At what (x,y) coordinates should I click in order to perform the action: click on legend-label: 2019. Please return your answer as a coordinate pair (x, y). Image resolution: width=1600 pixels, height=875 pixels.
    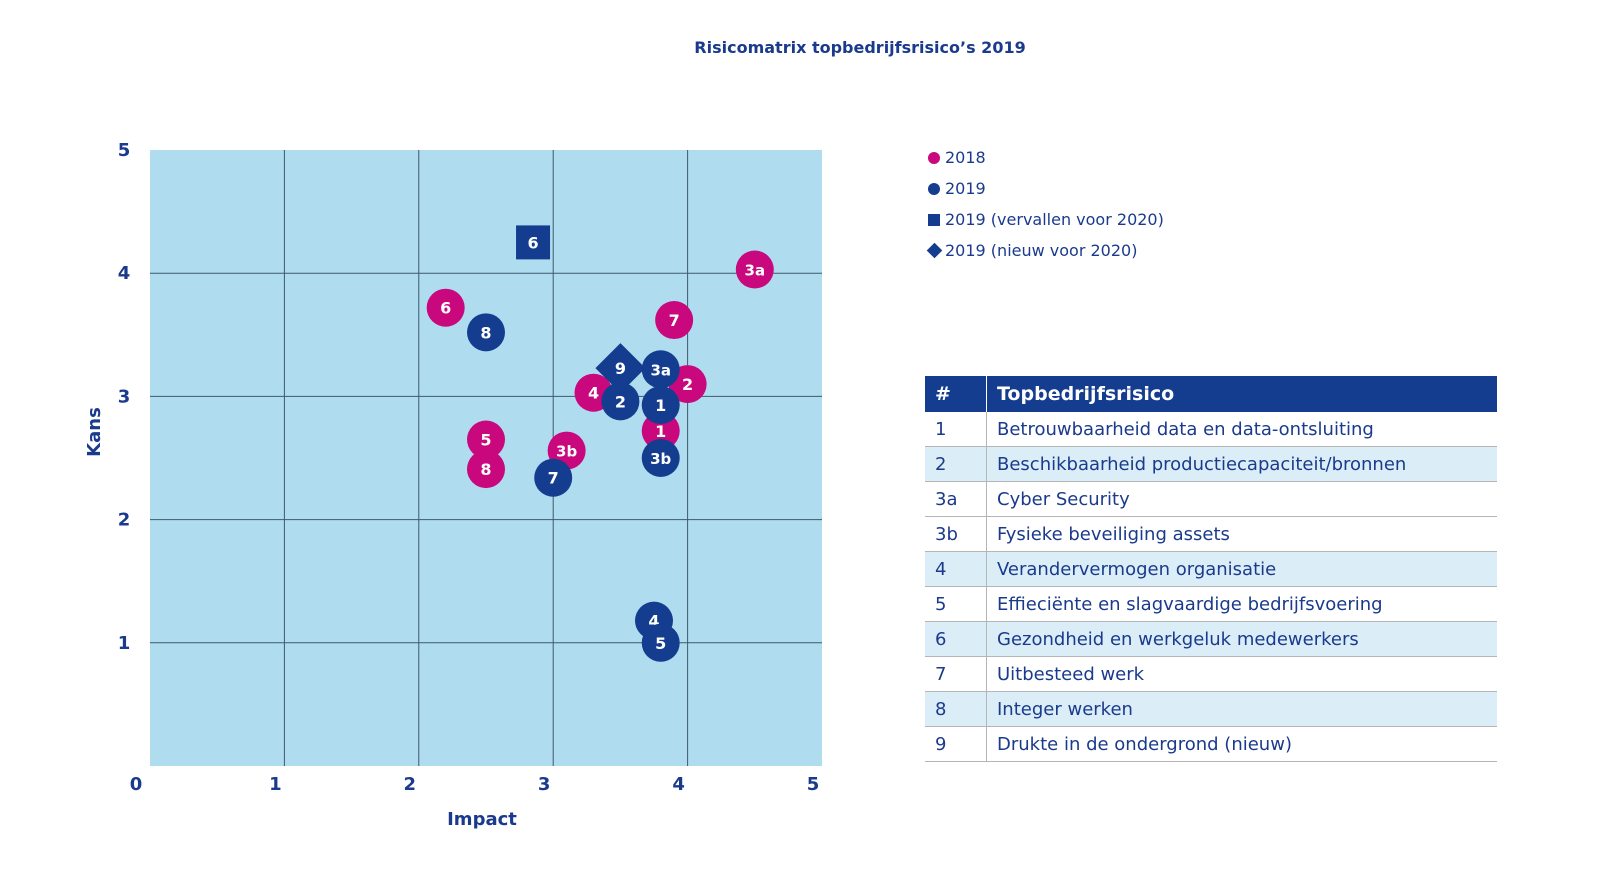
    Looking at the image, I should click on (965, 188).